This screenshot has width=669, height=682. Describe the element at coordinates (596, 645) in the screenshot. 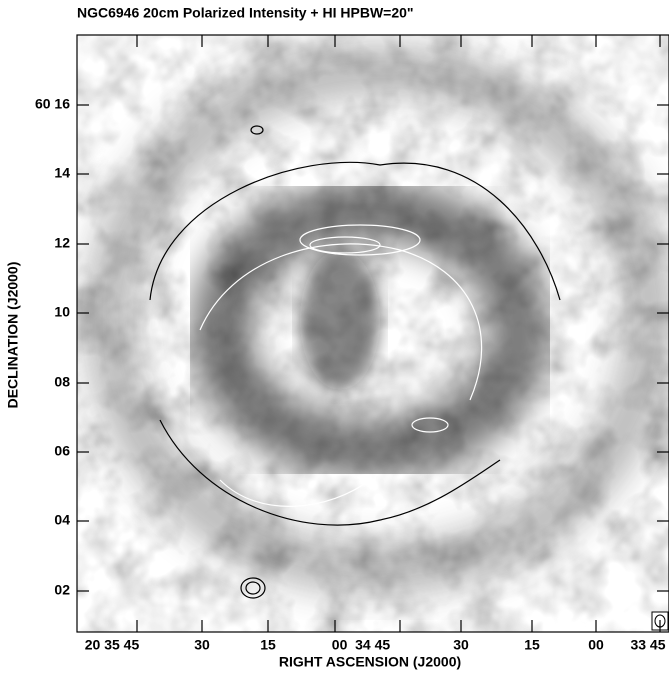

I see `x-tick-label: 00` at that location.